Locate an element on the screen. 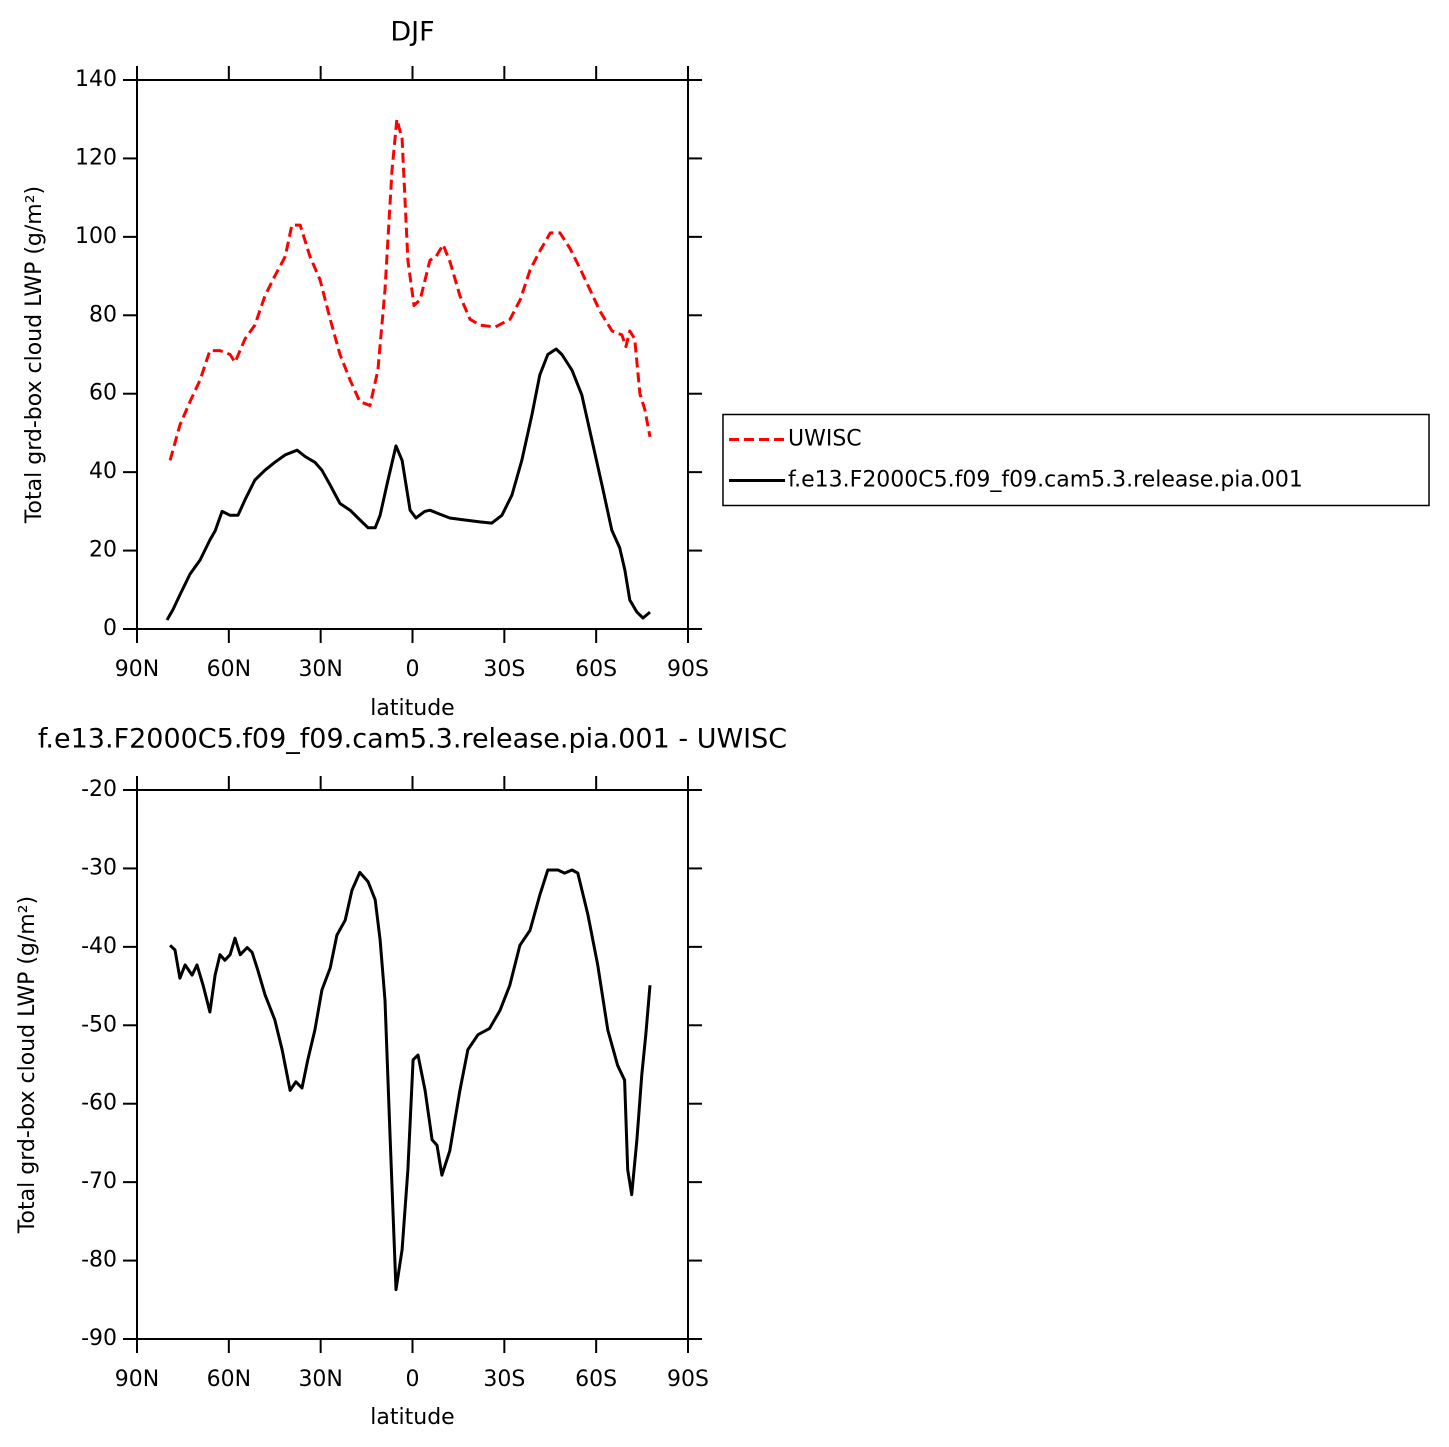 Image resolution: width=1449 pixels, height=1447 pixels. y-tick-label: 0 is located at coordinates (110, 628).